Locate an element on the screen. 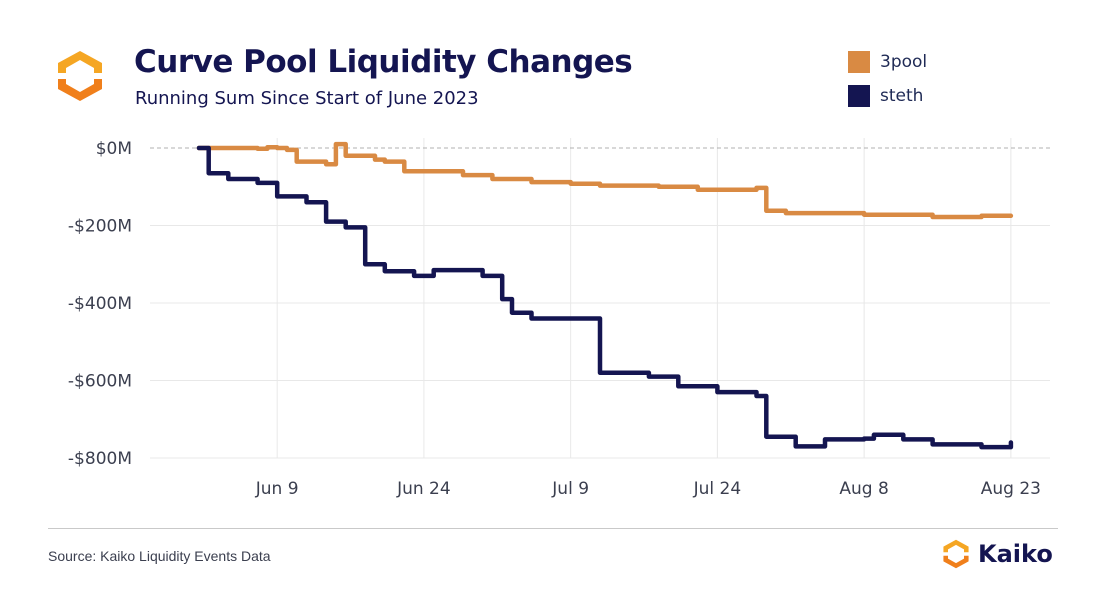 The height and width of the screenshot is (600, 1100). source-note: Source: Kaiko Liquidity Events Data is located at coordinates (159, 556).